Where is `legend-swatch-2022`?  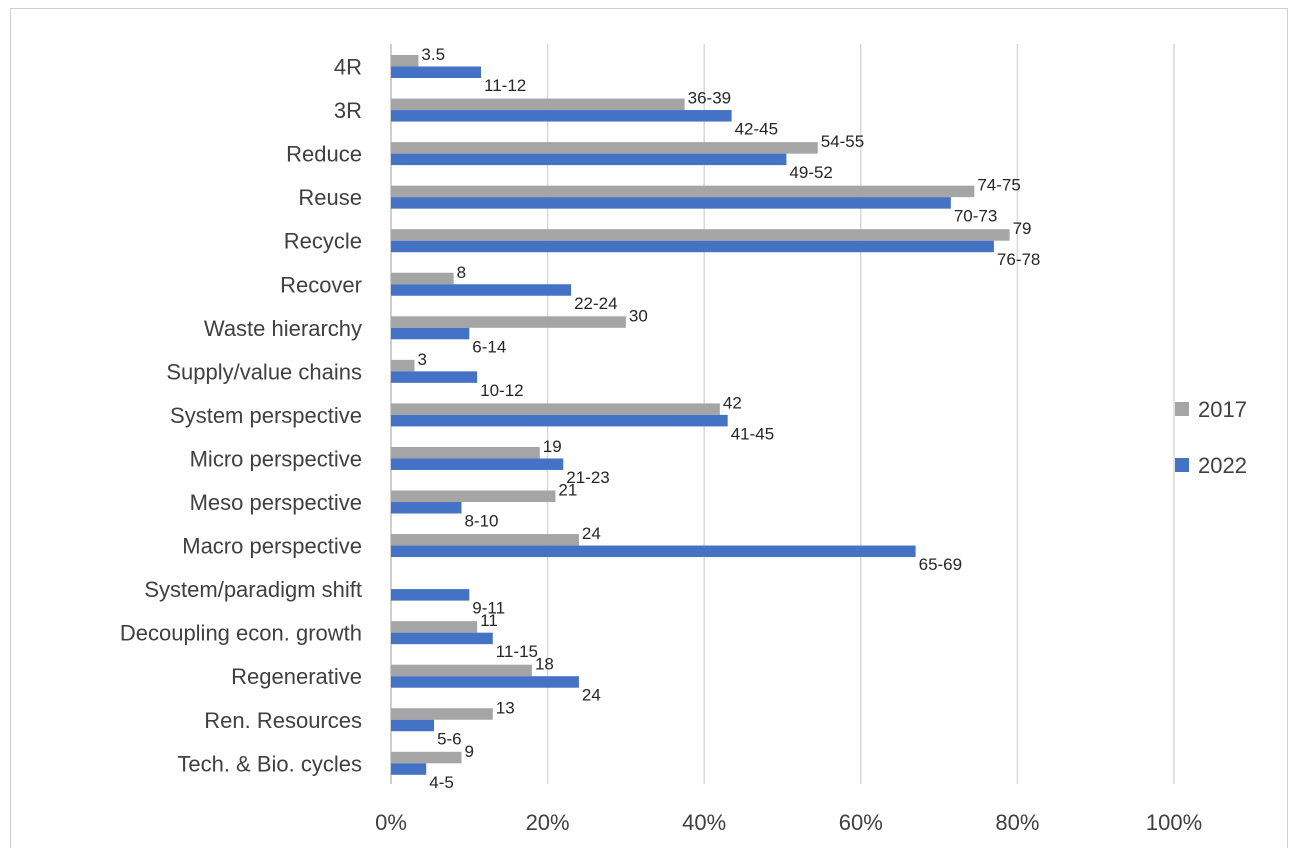 legend-swatch-2022 is located at coordinates (1182, 465).